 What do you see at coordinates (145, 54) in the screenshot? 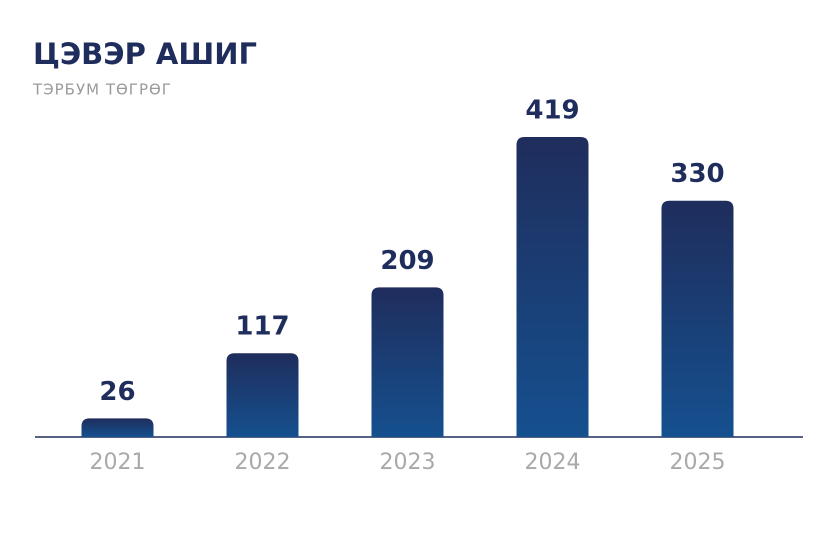
I see `chart-title: ЦЭВЭР АШИГ` at bounding box center [145, 54].